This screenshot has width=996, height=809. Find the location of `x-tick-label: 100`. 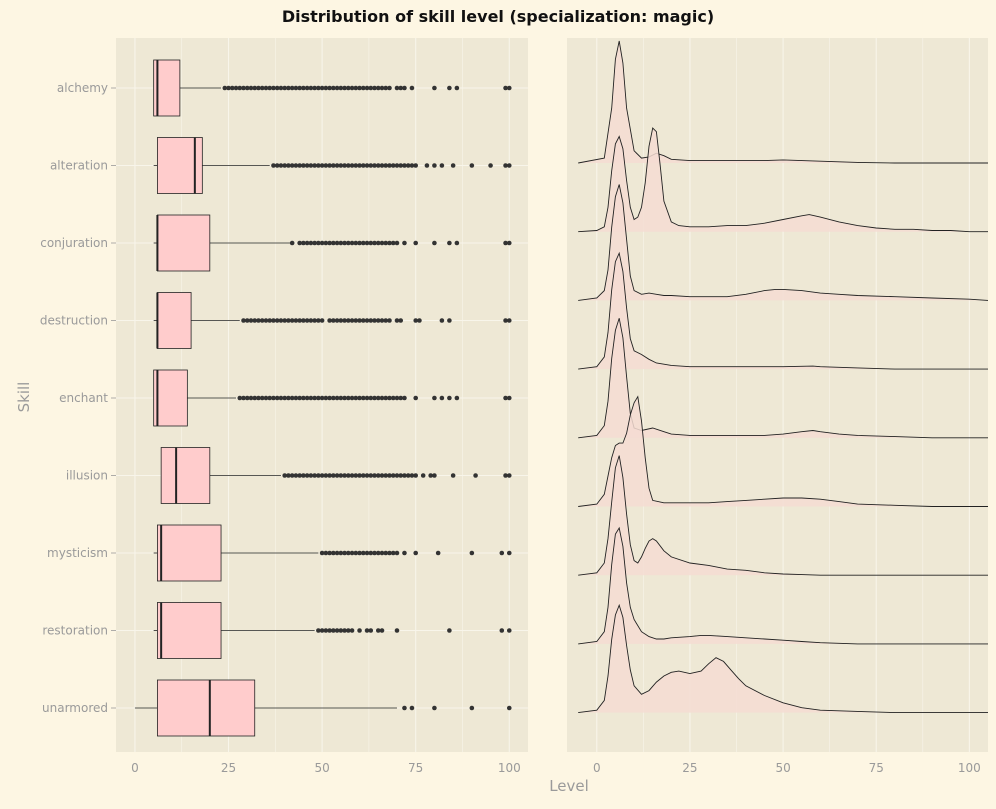

x-tick-label: 100 is located at coordinates (509, 768).